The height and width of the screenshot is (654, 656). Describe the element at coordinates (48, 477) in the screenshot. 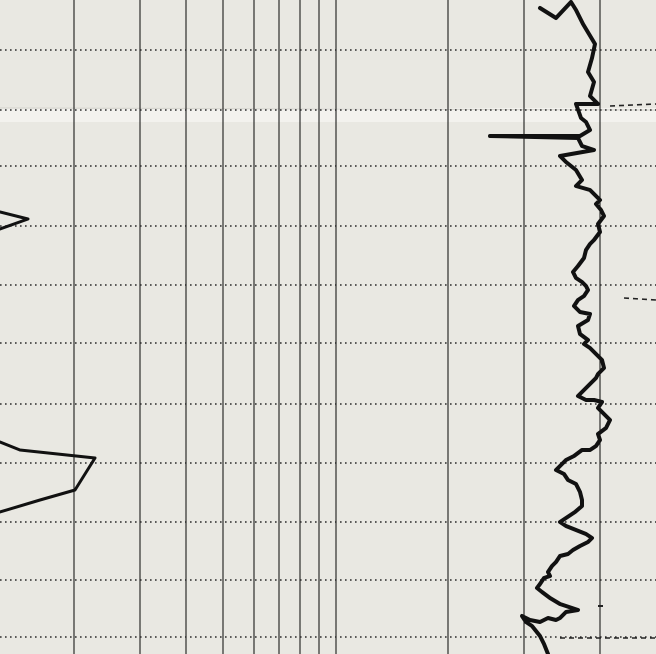

I see `left-curve-lower` at that location.